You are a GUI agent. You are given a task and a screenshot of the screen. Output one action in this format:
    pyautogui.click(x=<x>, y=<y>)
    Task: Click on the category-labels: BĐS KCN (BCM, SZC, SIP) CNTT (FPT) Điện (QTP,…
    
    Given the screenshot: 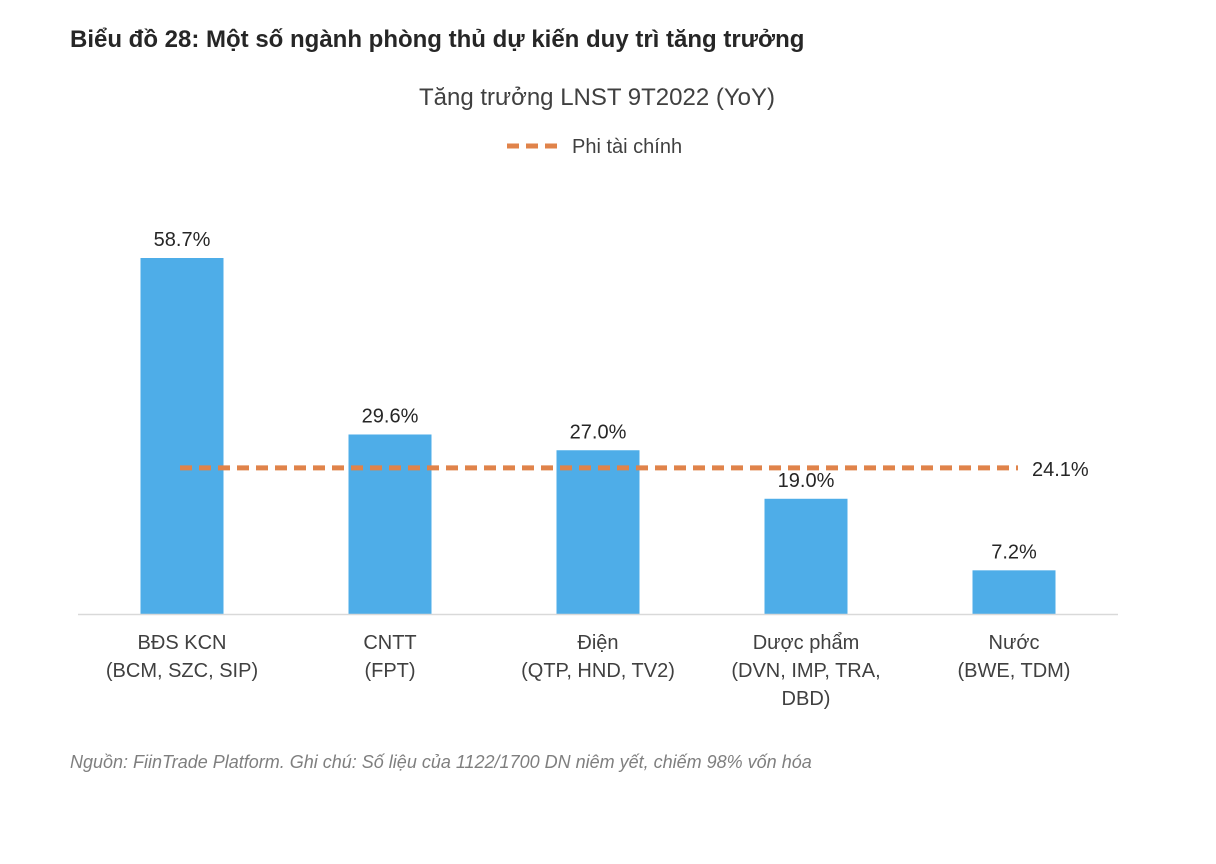 What is the action you would take?
    pyautogui.click(x=588, y=671)
    